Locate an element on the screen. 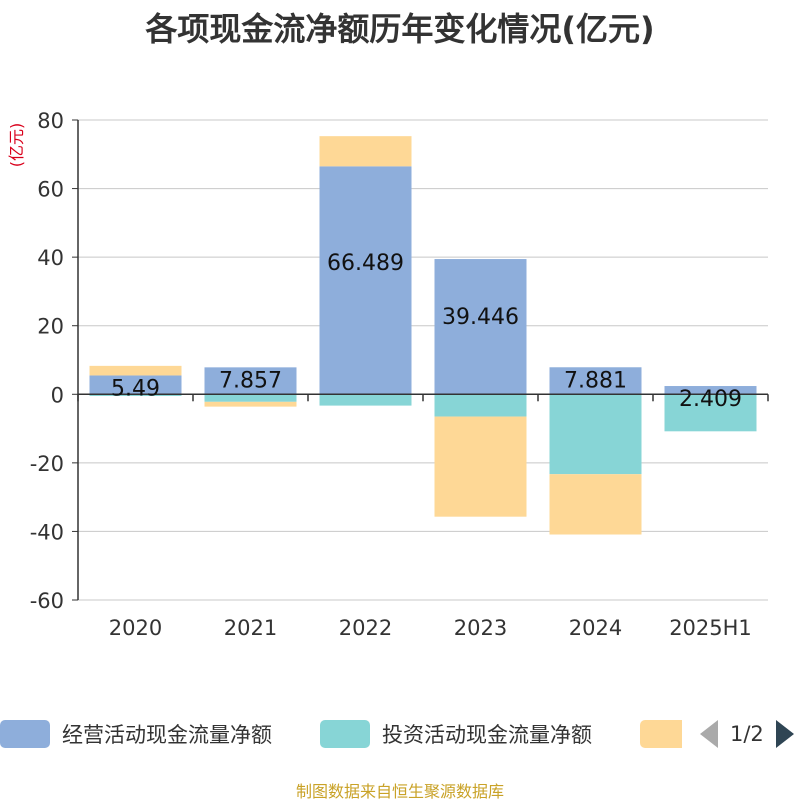 This screenshot has height=802, width=800. legend-item-investing: 投资活动现金流量净额 is located at coordinates (456, 734).